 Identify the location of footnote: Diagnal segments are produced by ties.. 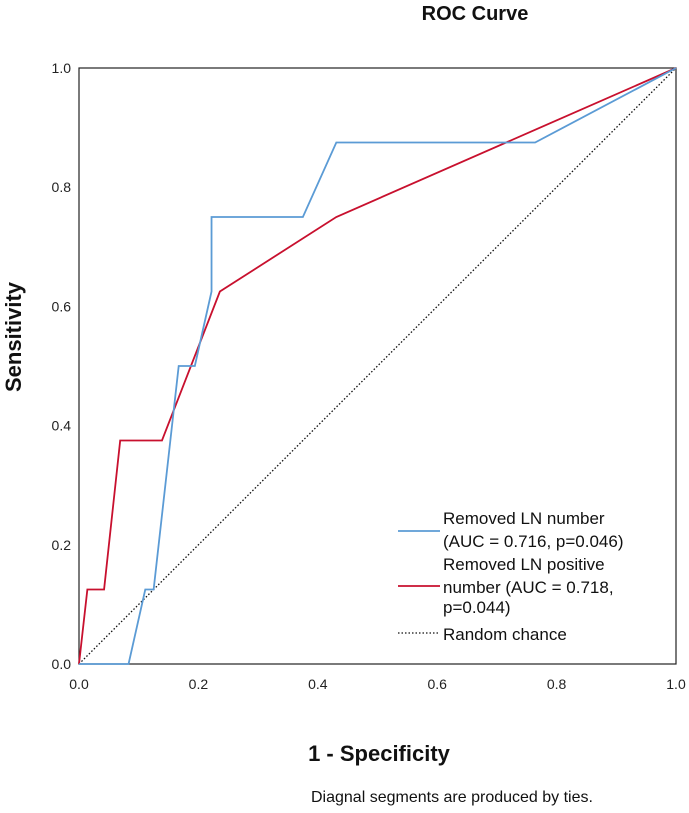
(452, 797).